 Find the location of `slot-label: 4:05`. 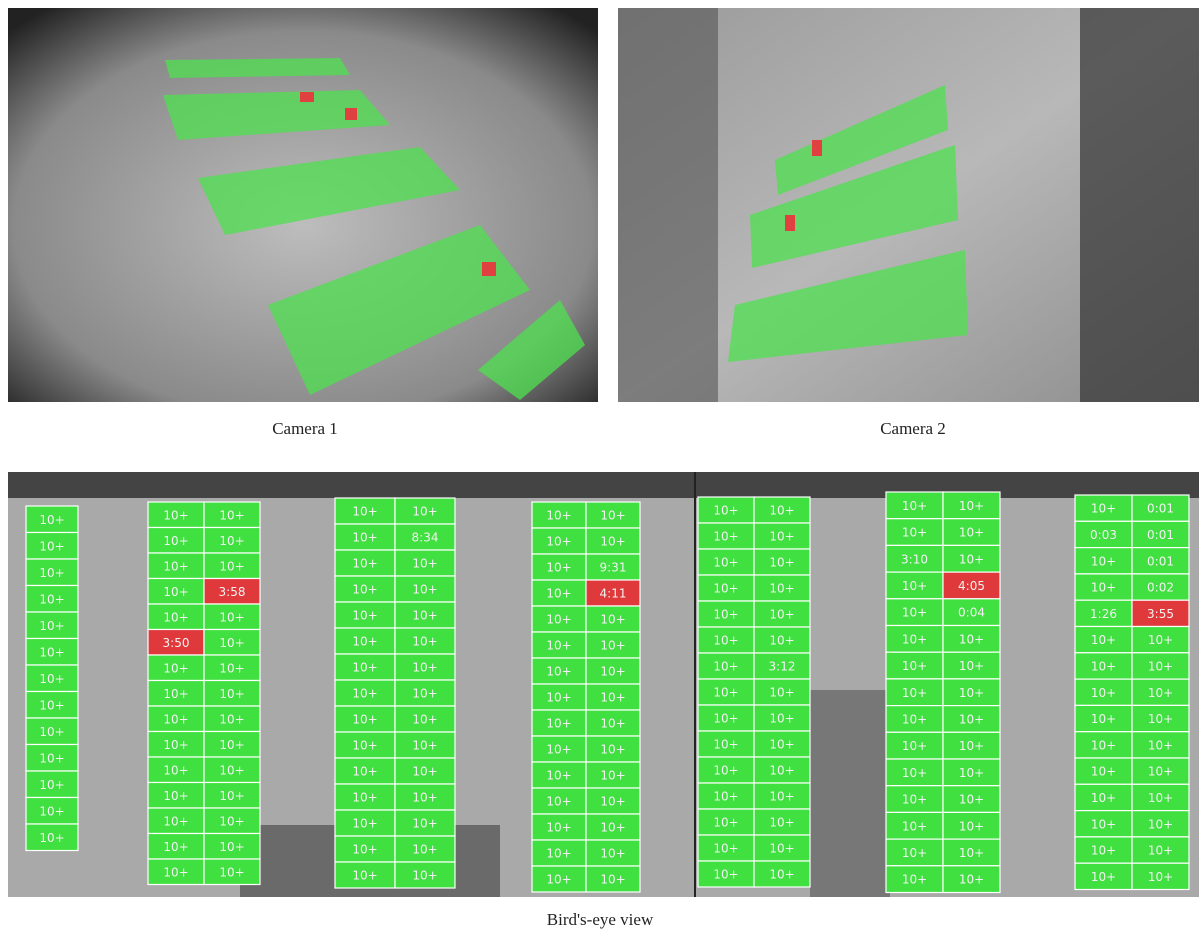

slot-label: 4:05 is located at coordinates (971, 586).